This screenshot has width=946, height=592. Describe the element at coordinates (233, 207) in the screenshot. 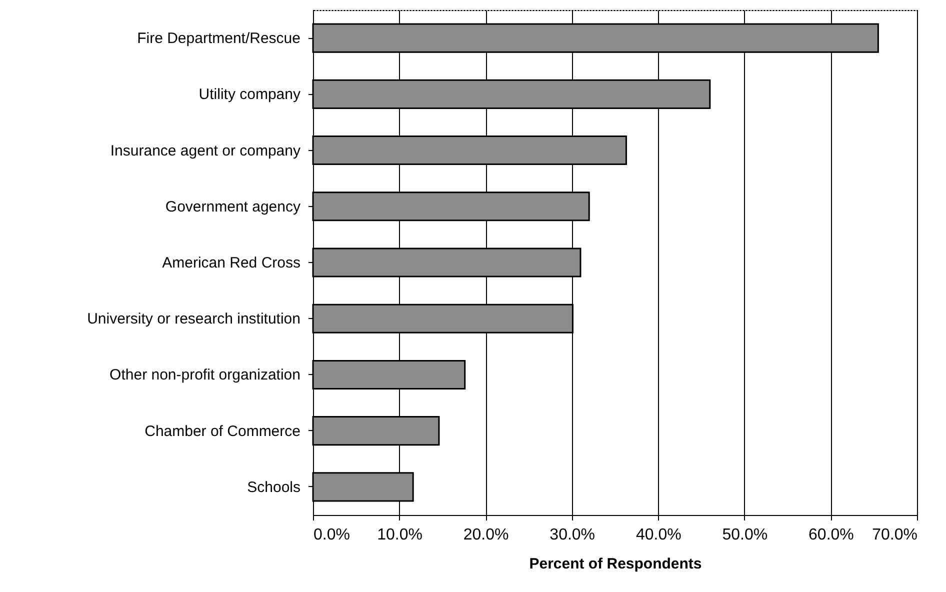

I see `y-tick-label: Government agency` at that location.